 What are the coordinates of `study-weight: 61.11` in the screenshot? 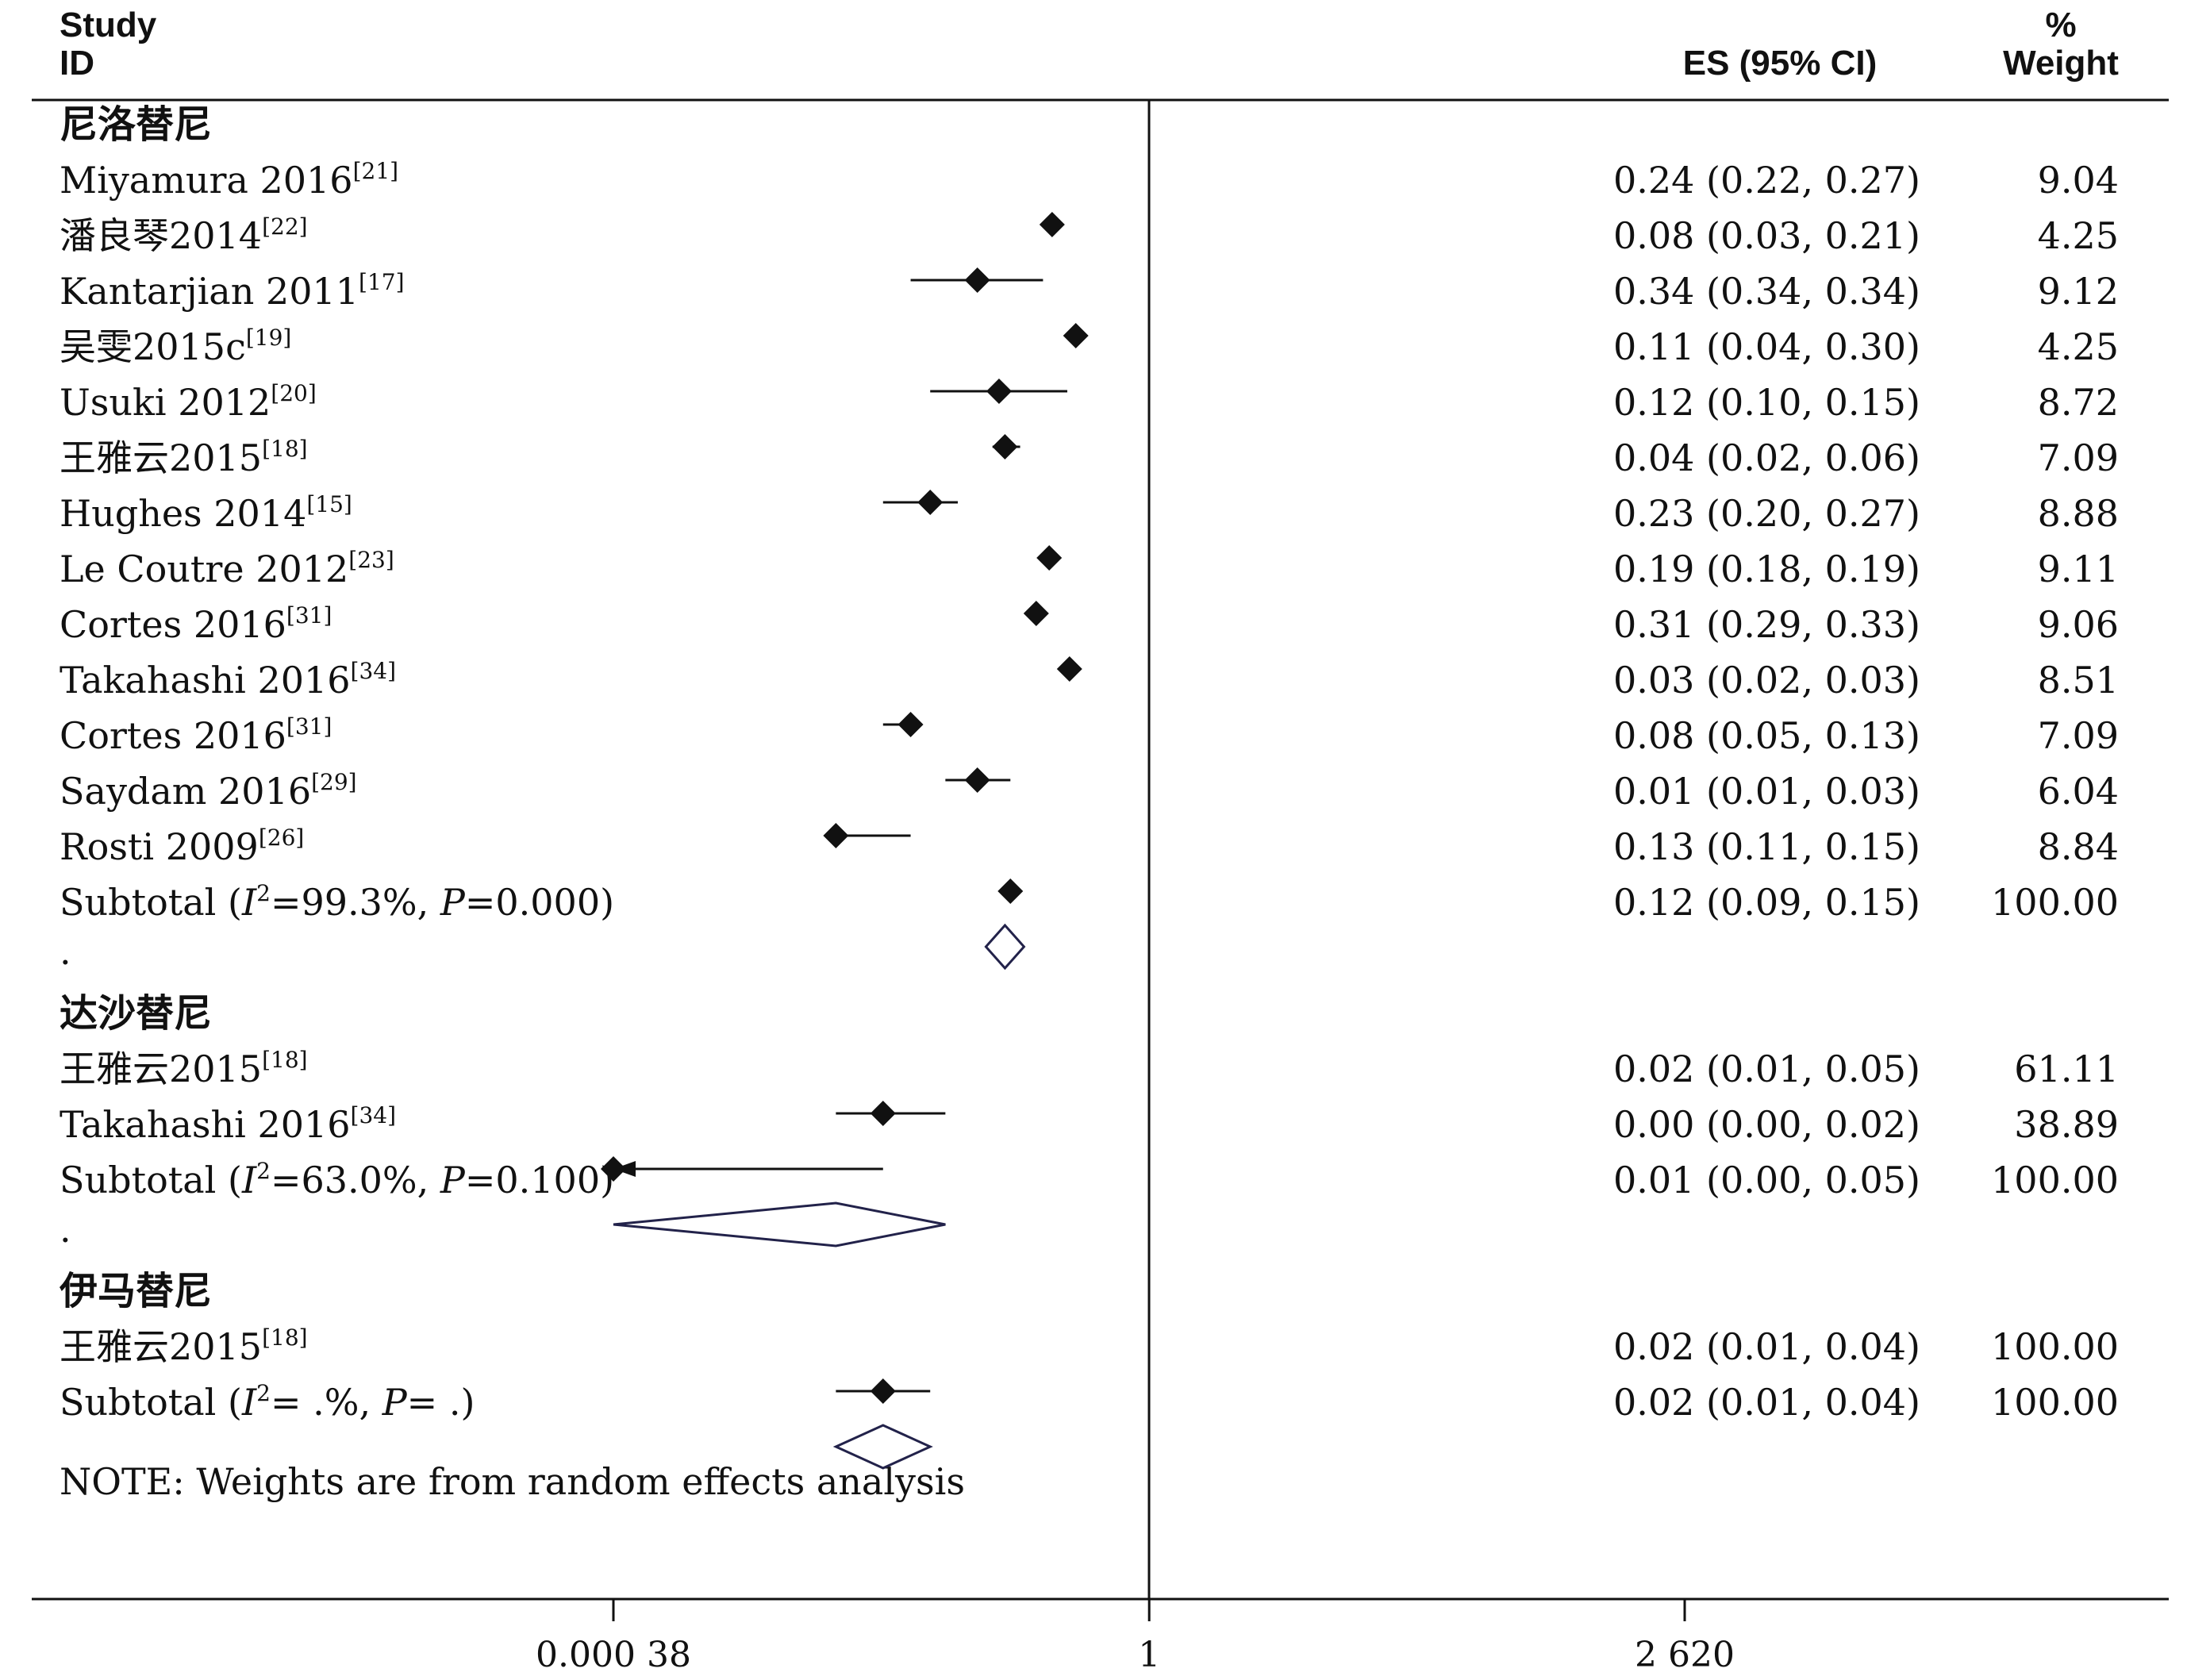 It's located at (2066, 1069).